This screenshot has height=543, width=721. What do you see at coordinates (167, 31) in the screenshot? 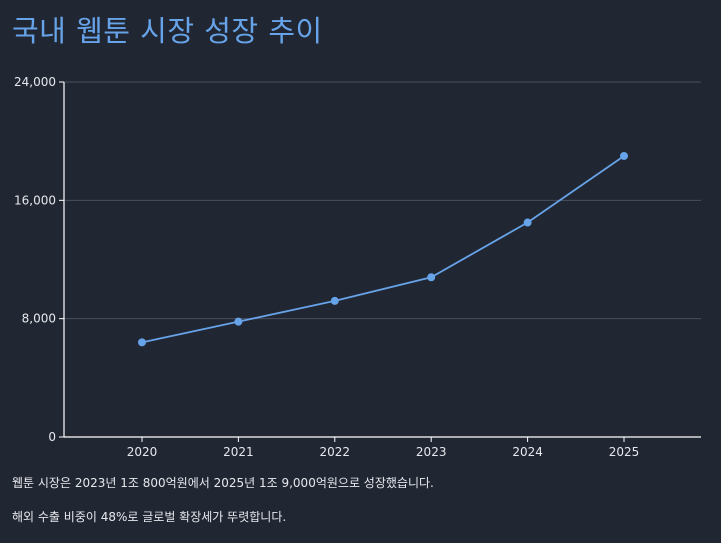
I see `chart-title: 국내 웹툰 시장 성장 추이` at bounding box center [167, 31].